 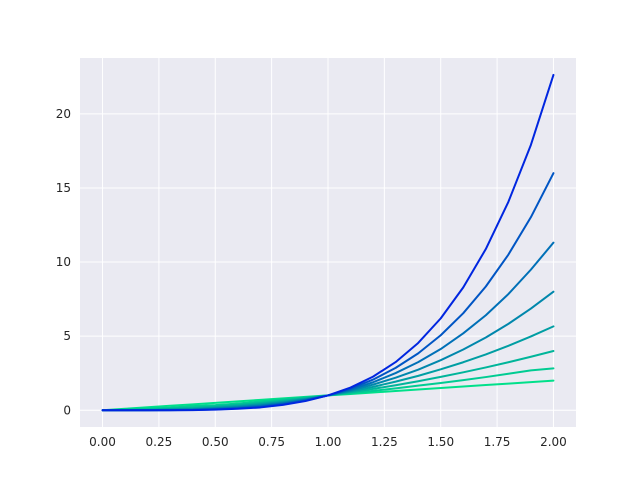 I want to click on x-tick-label: 0.75, so click(x=271, y=442).